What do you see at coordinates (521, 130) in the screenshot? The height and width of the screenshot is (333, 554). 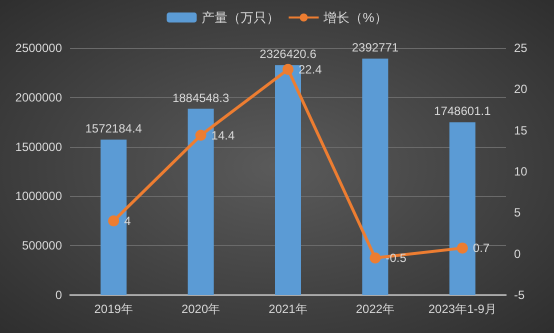 I see `y2-tick-label: 15` at bounding box center [521, 130].